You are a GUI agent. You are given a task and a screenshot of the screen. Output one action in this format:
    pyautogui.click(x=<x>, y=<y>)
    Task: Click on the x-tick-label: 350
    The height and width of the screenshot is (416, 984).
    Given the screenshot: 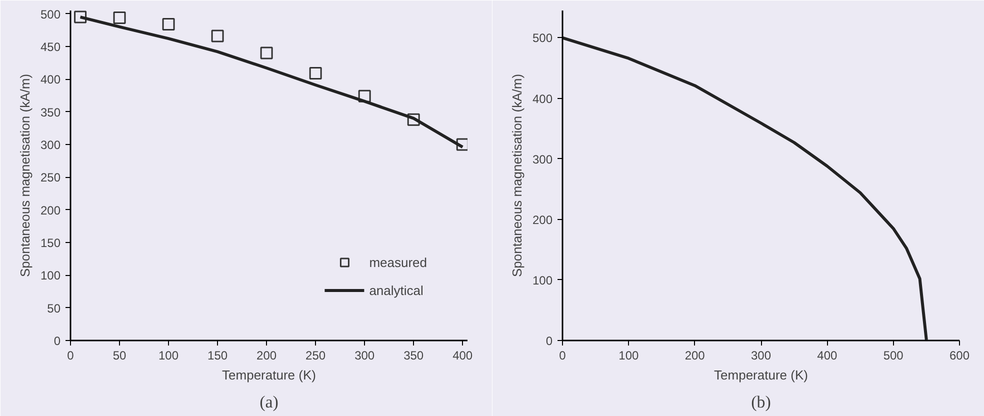 What is the action you would take?
    pyautogui.click(x=414, y=355)
    